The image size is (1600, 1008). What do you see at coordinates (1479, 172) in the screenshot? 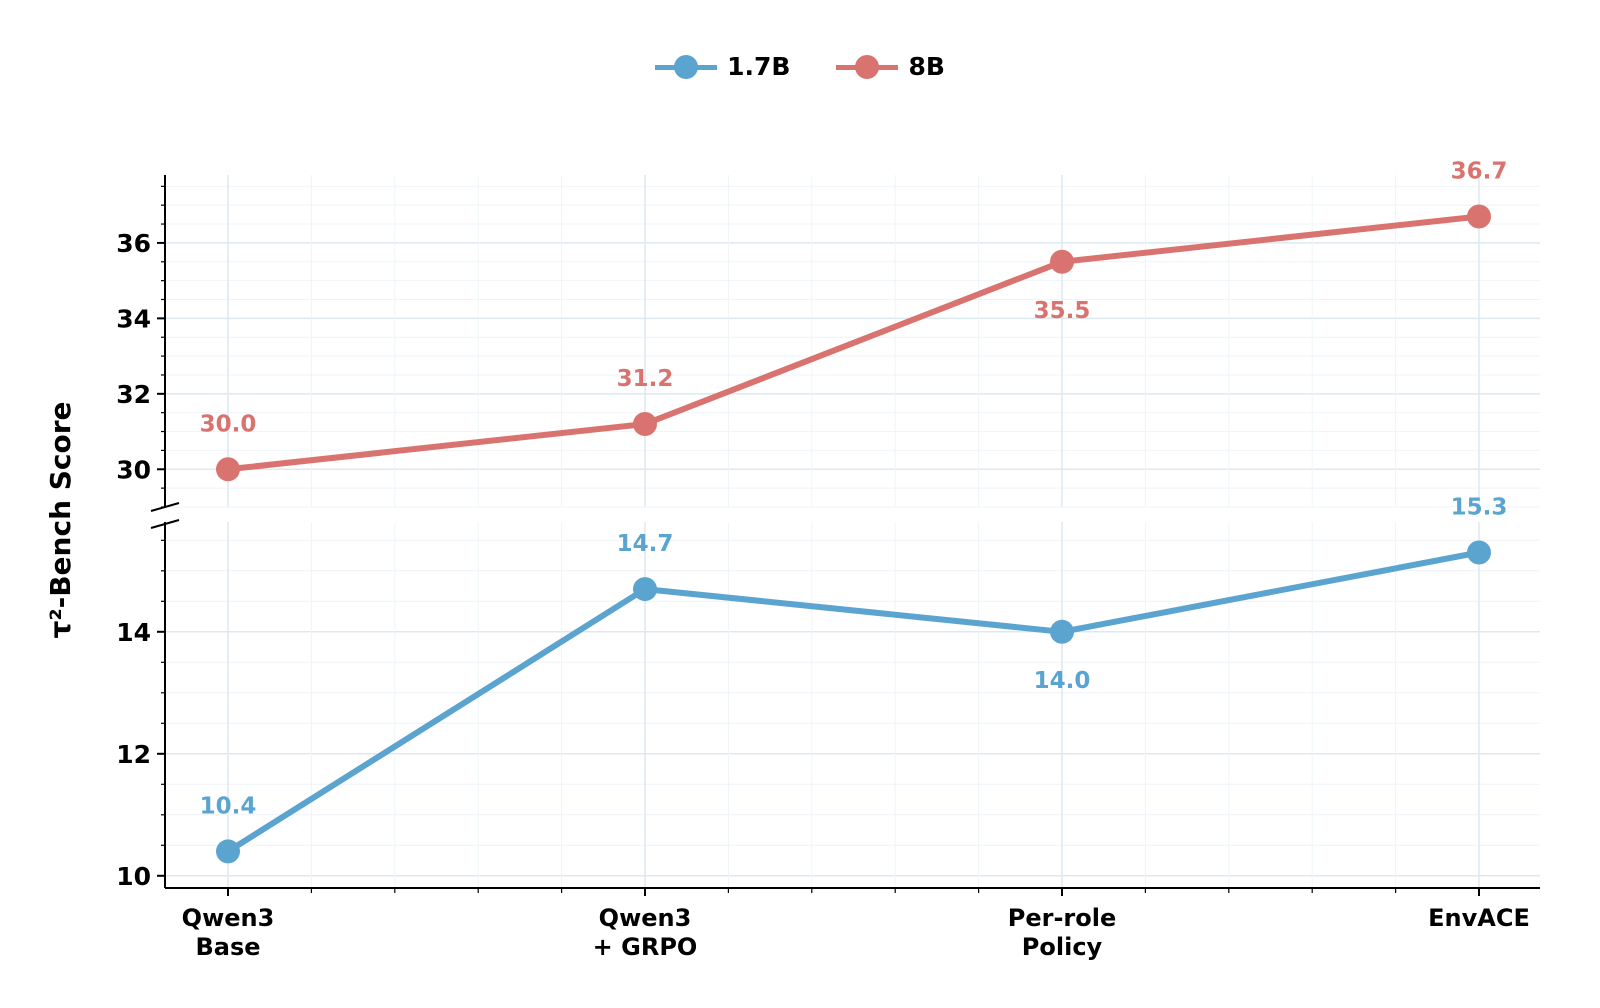
I see `data-label: 36.7` at bounding box center [1479, 172].